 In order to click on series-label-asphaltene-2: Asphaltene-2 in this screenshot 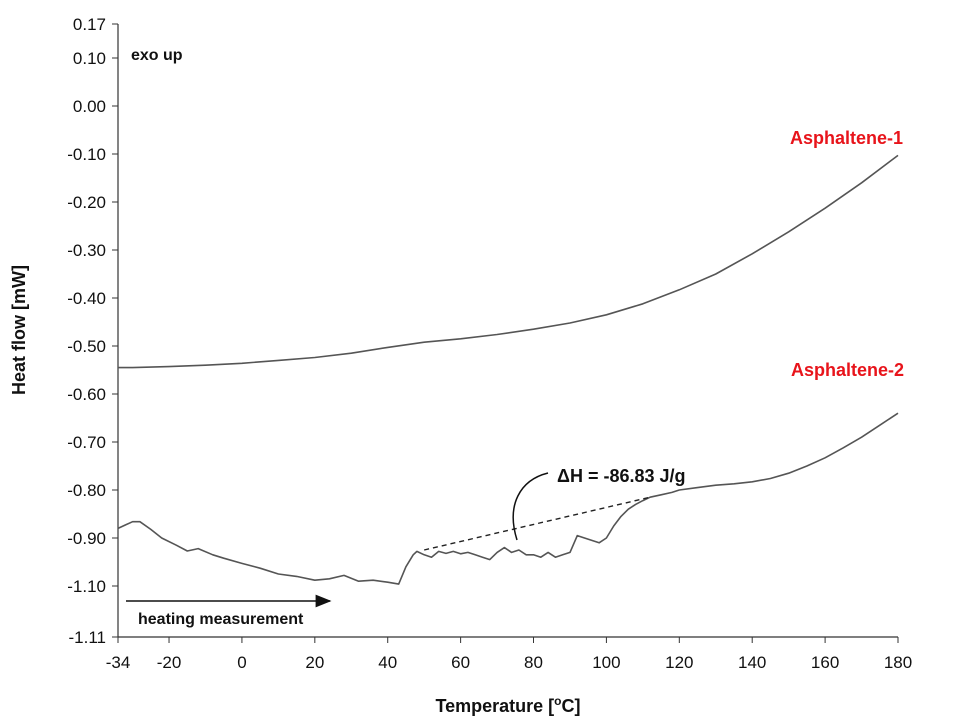, I will do `click(847, 370)`.